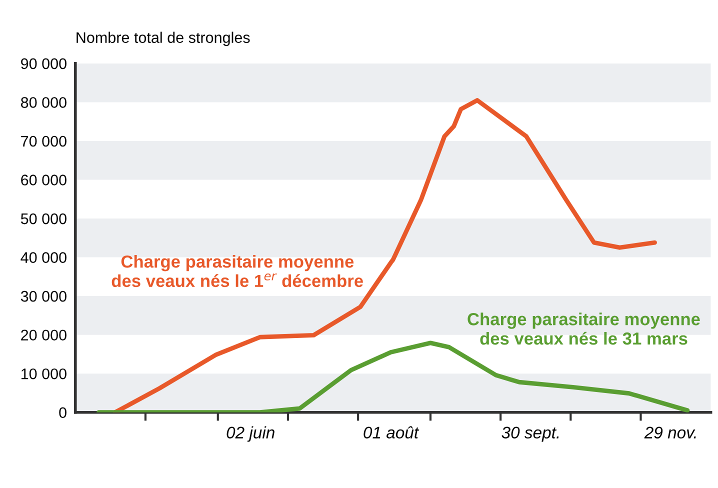  What do you see at coordinates (392, 432) in the screenshot?
I see `x-tick-label: 01 août` at bounding box center [392, 432].